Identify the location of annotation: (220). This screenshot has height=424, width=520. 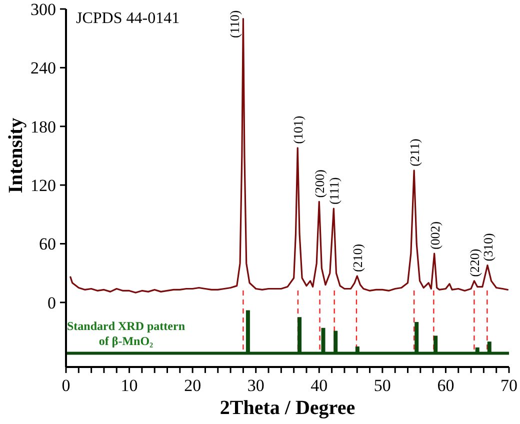
(474, 262).